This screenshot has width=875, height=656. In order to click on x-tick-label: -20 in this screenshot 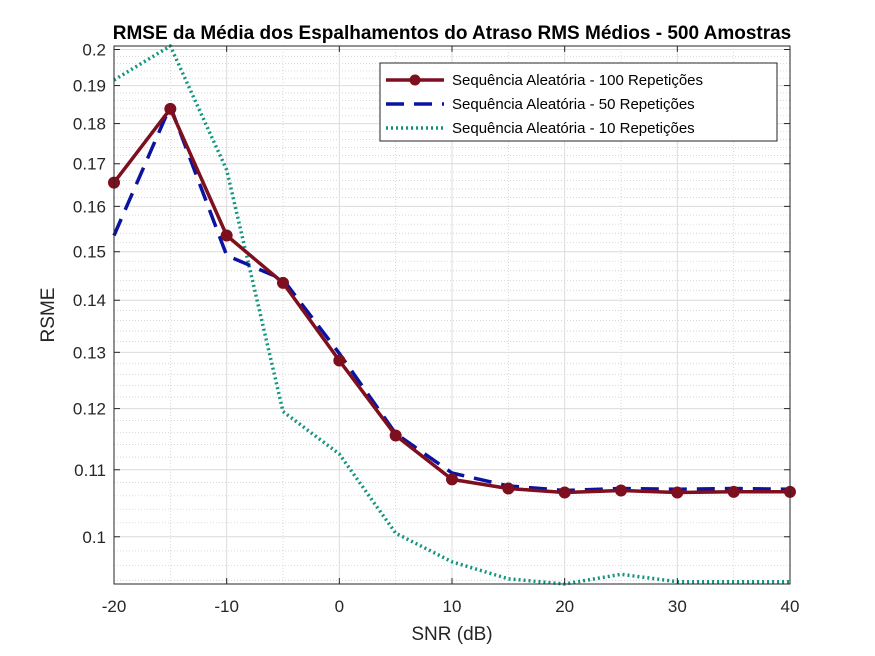, I will do `click(114, 606)`.